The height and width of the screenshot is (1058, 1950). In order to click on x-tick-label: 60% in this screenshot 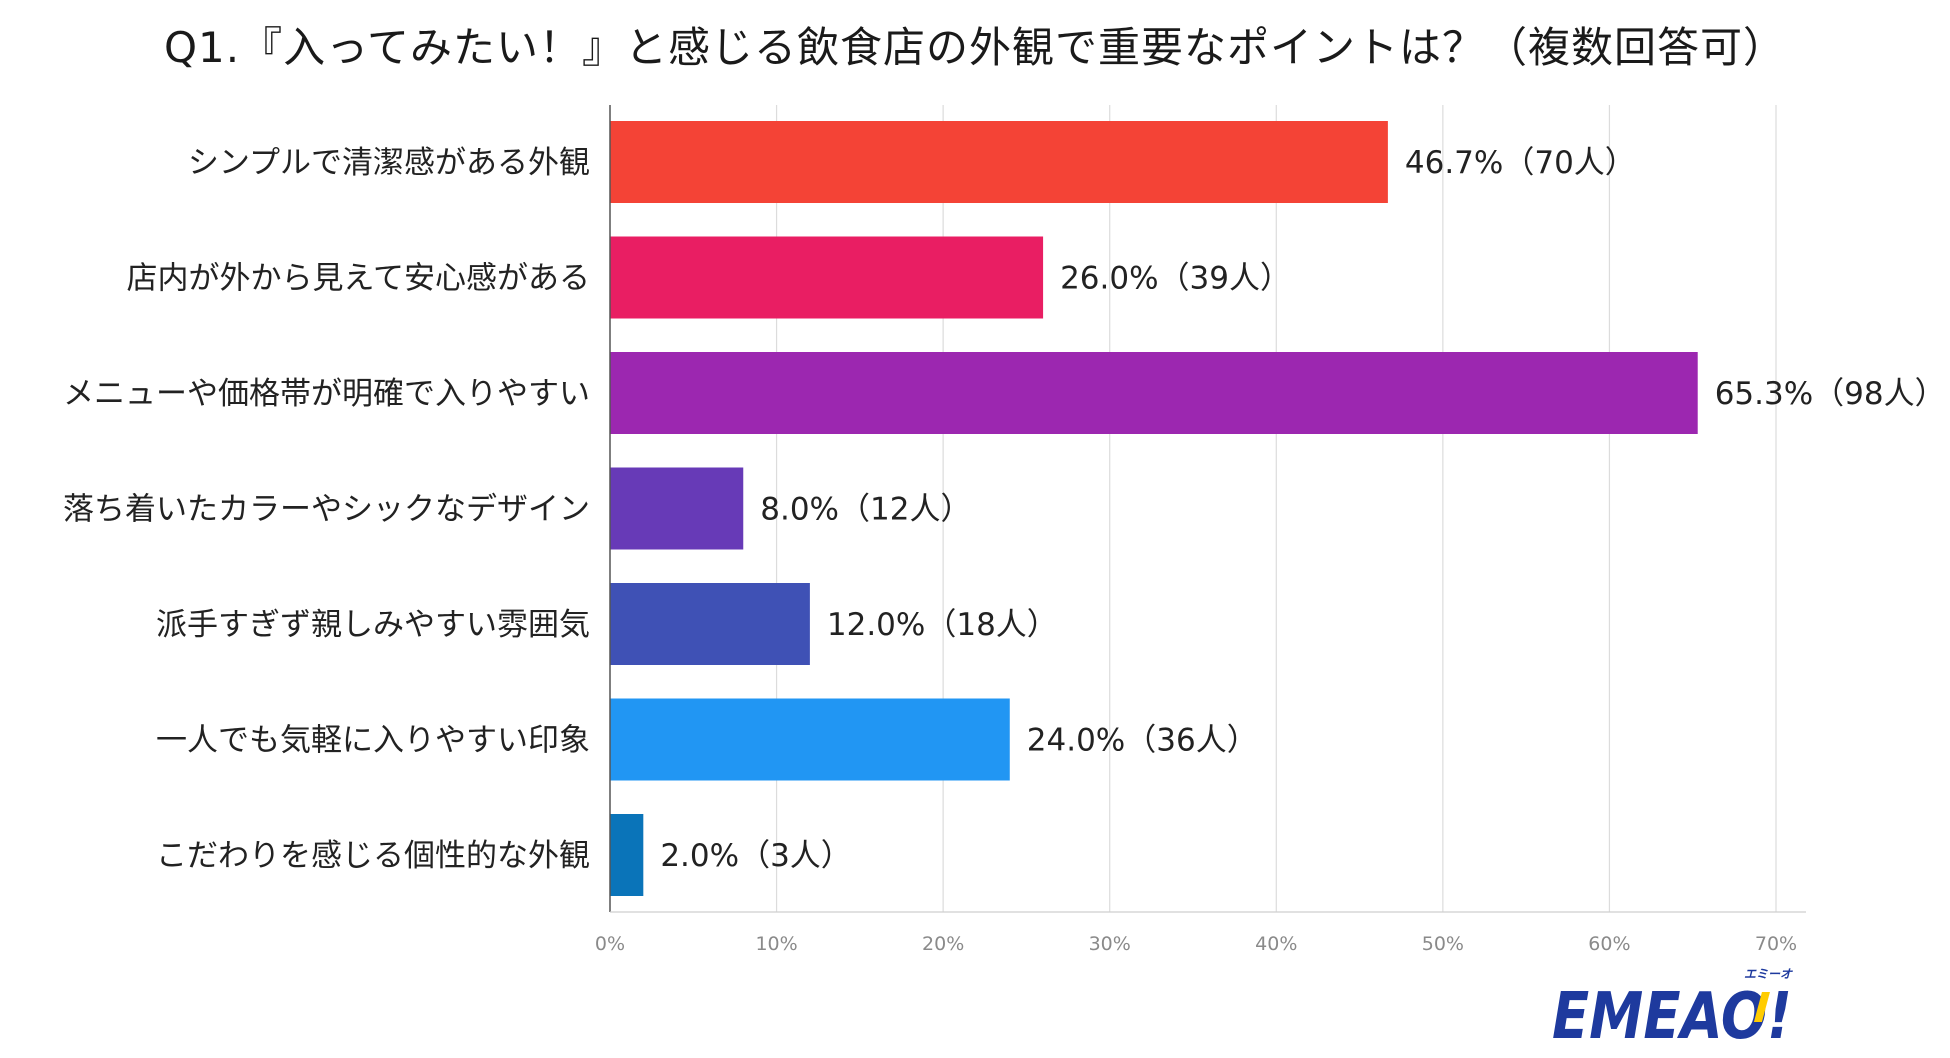, I will do `click(1609, 944)`.